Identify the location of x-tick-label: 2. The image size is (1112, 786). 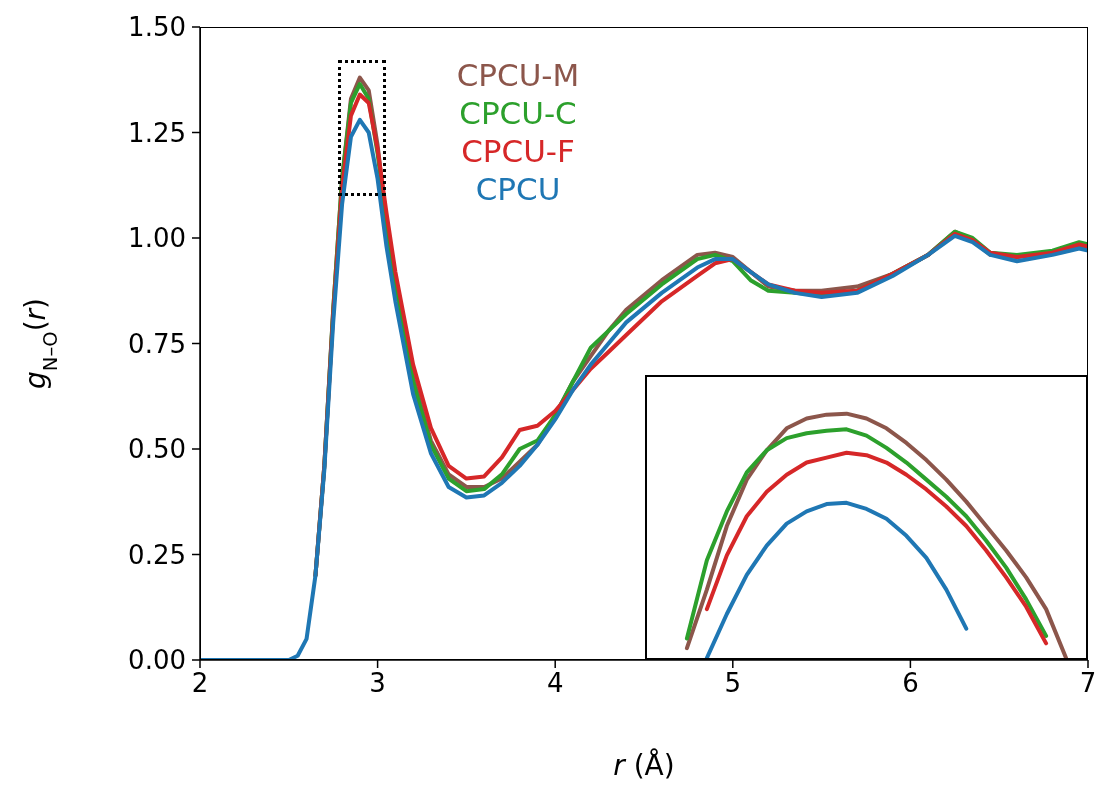
(200, 683).